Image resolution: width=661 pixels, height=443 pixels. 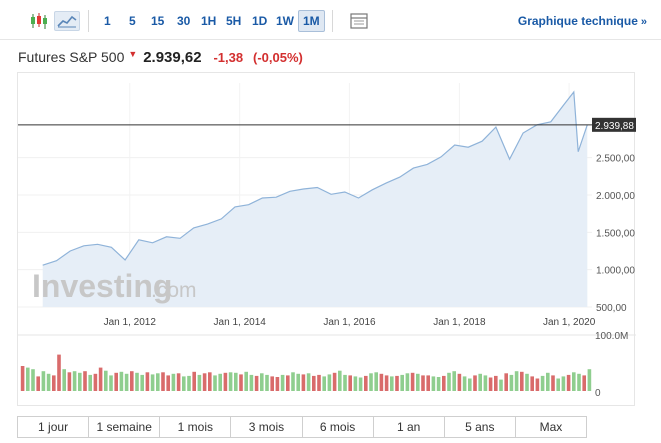 What do you see at coordinates (71, 57) in the screenshot?
I see `instrument-name: Futures S&P 500` at bounding box center [71, 57].